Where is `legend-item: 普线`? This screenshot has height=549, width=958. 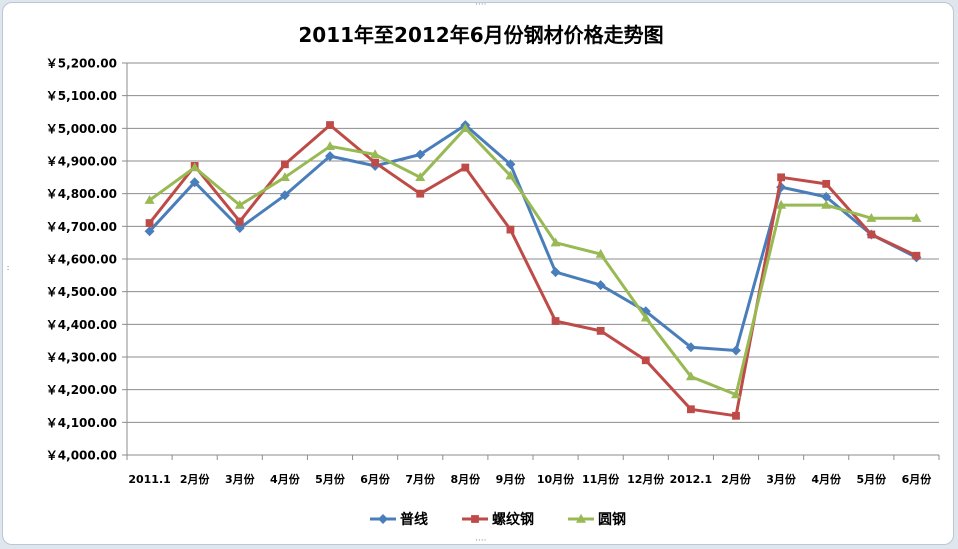 legend-item: 普线 is located at coordinates (399, 519).